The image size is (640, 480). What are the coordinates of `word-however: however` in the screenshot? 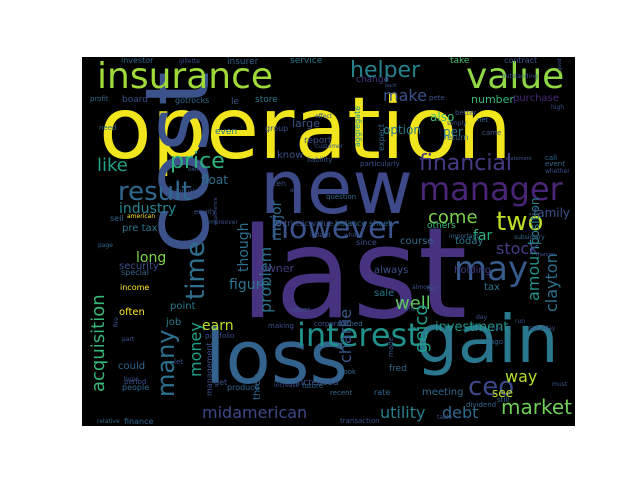 It's located at (334, 228).